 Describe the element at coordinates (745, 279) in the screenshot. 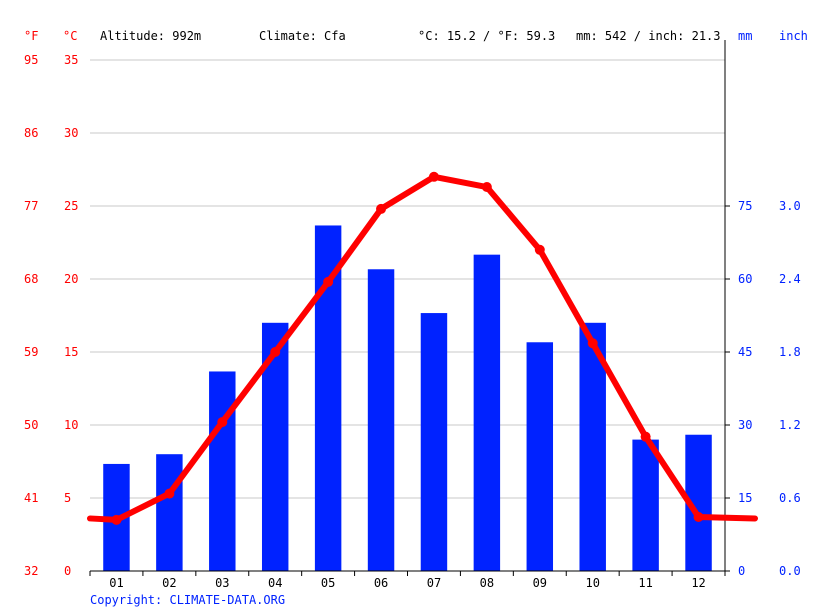

I see `mm-tick-label: 60` at that location.